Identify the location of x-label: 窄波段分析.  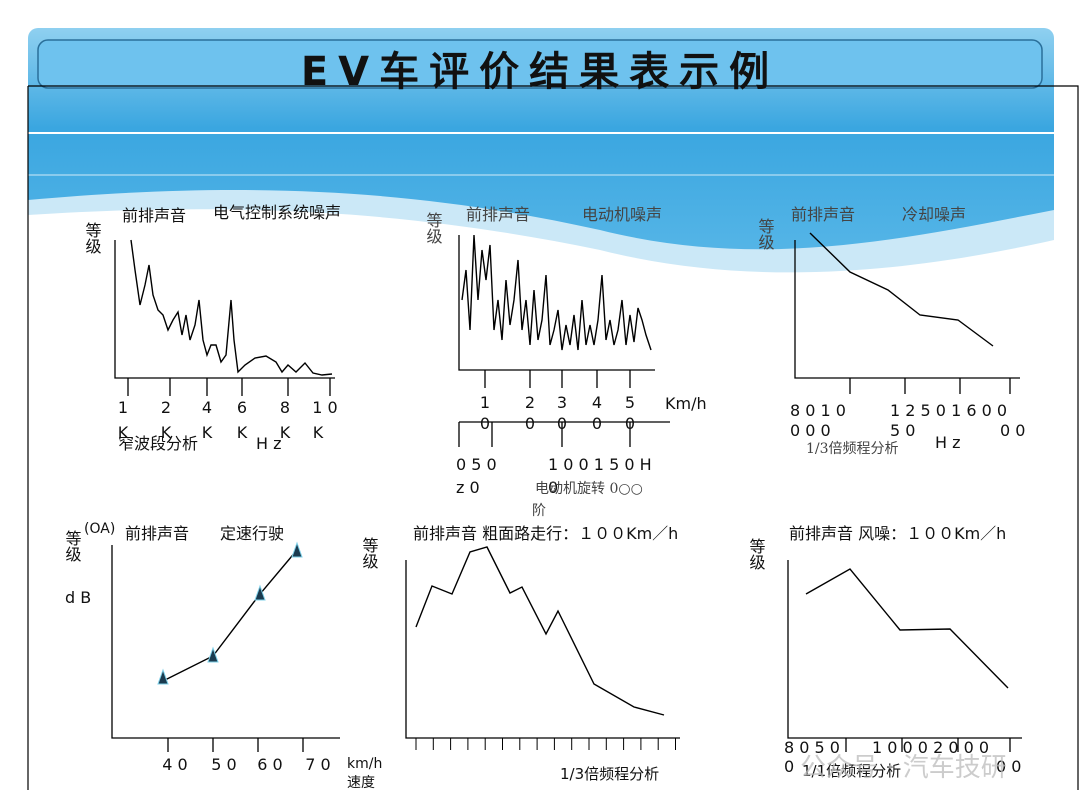
(158, 443).